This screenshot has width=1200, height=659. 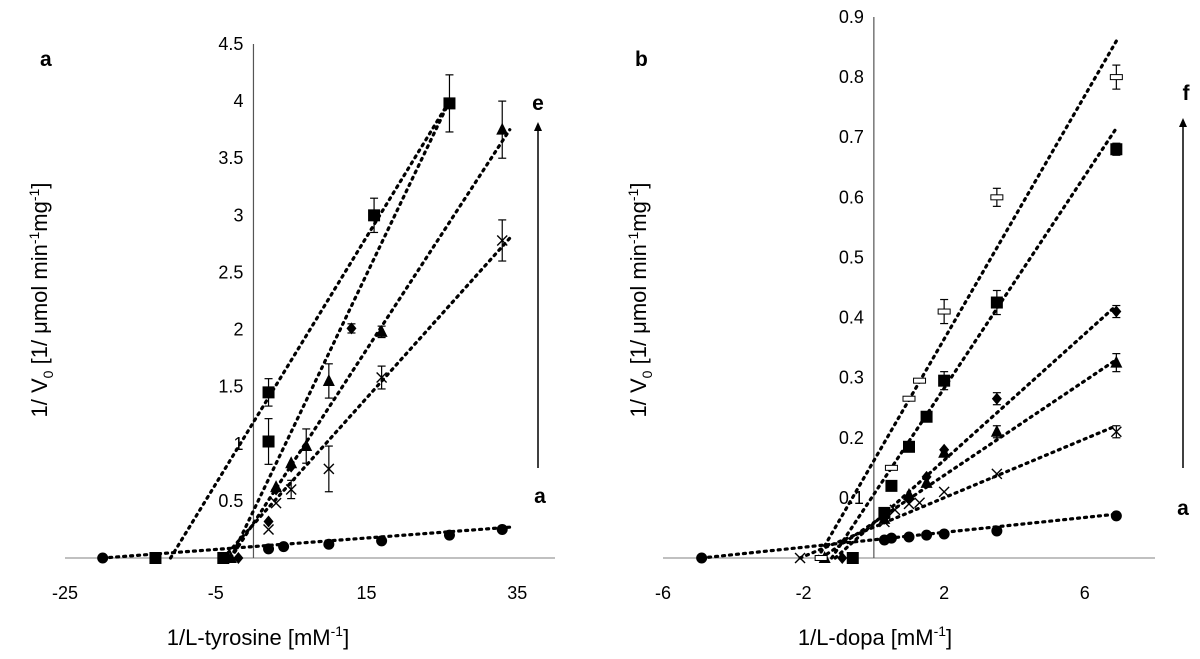 What do you see at coordinates (366, 398) in the screenshot?
I see `panel-a-series-2-trend-line` at bounding box center [366, 398].